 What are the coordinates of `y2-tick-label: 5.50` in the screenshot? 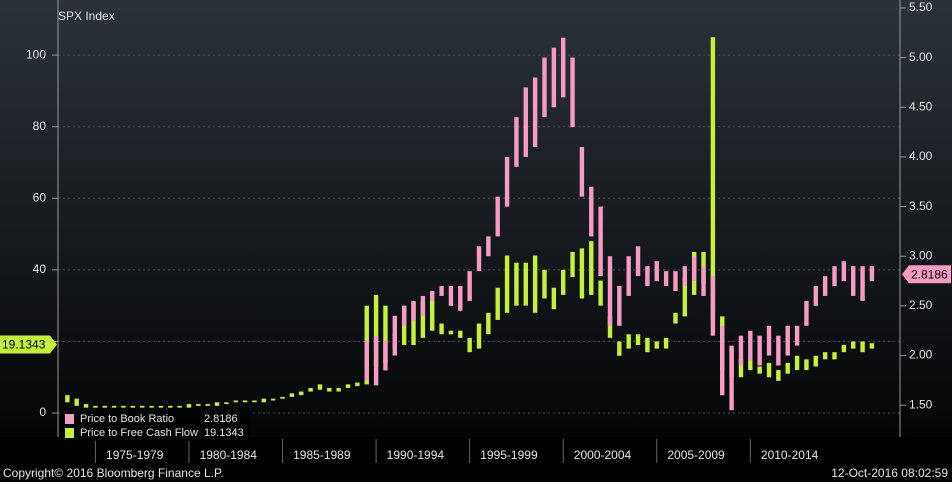 It's located at (921, 7).